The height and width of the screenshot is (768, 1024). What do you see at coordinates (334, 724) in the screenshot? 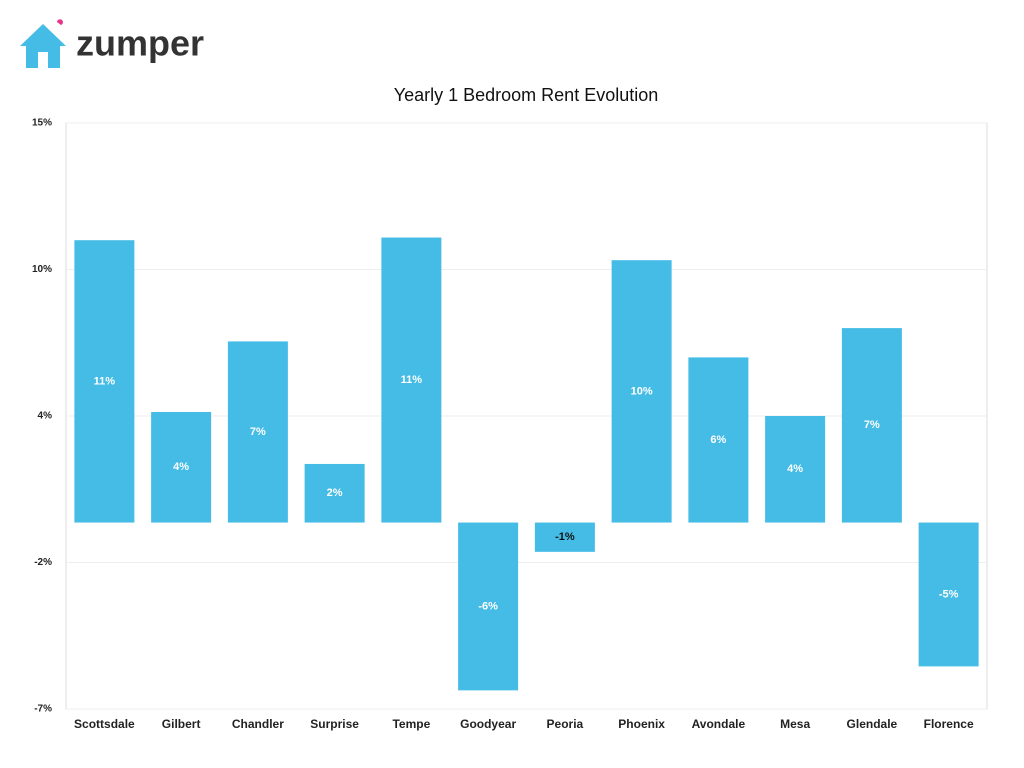
I see `x-tick-label: Surprise` at bounding box center [334, 724].